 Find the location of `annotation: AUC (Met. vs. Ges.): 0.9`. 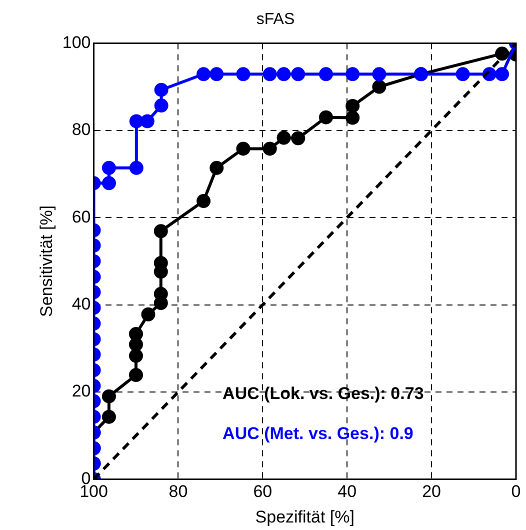

annotation: AUC (Met. vs. Ges.): 0.9 is located at coordinates (318, 433).